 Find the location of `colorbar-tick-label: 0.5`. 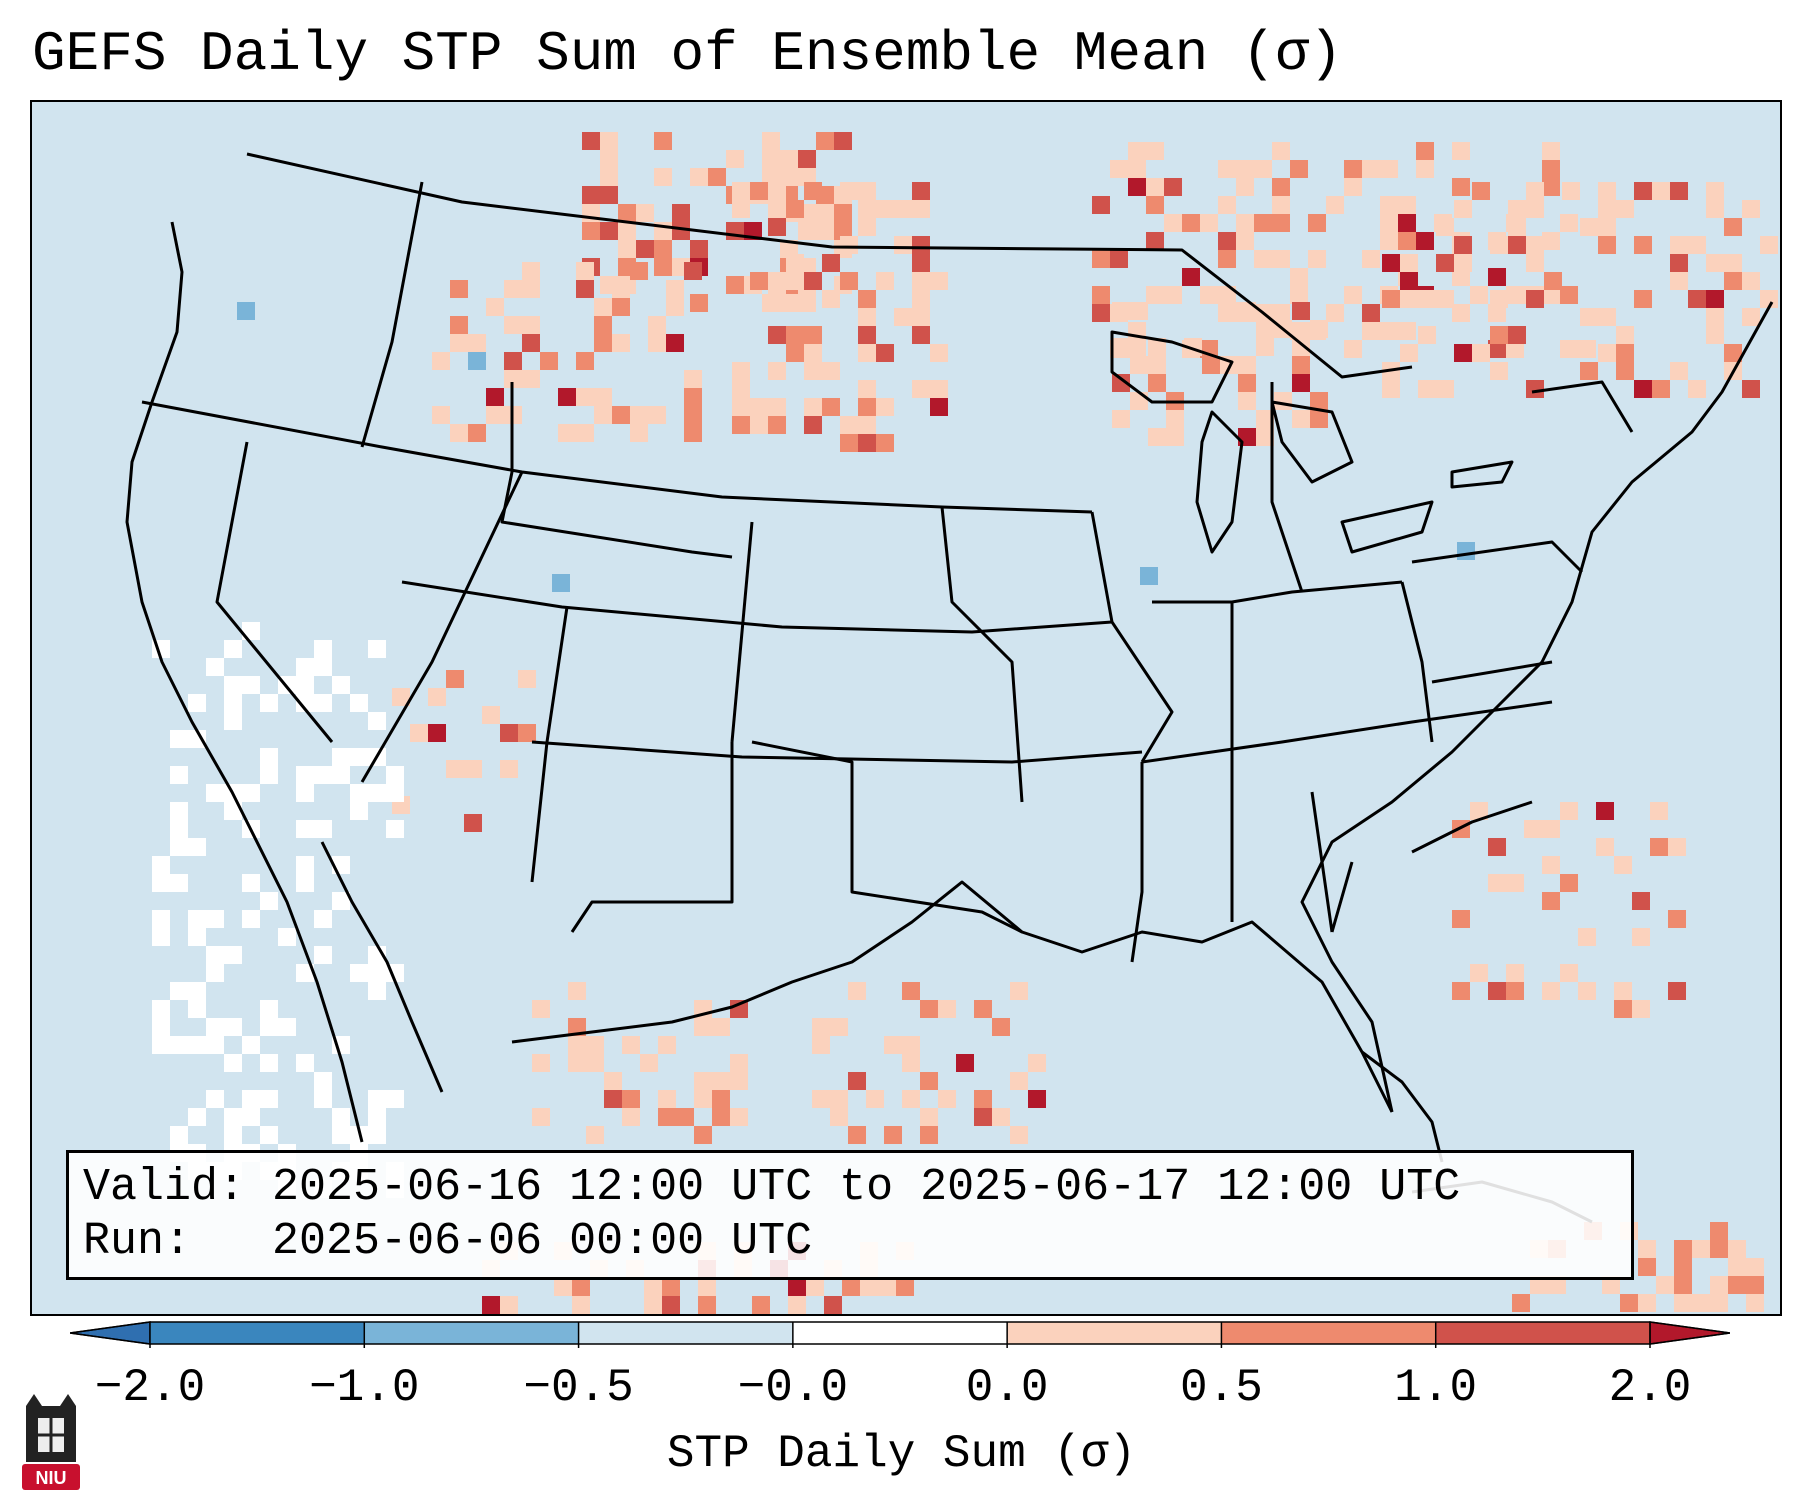

colorbar-tick-label: 0.5 is located at coordinates (1221, 1388).